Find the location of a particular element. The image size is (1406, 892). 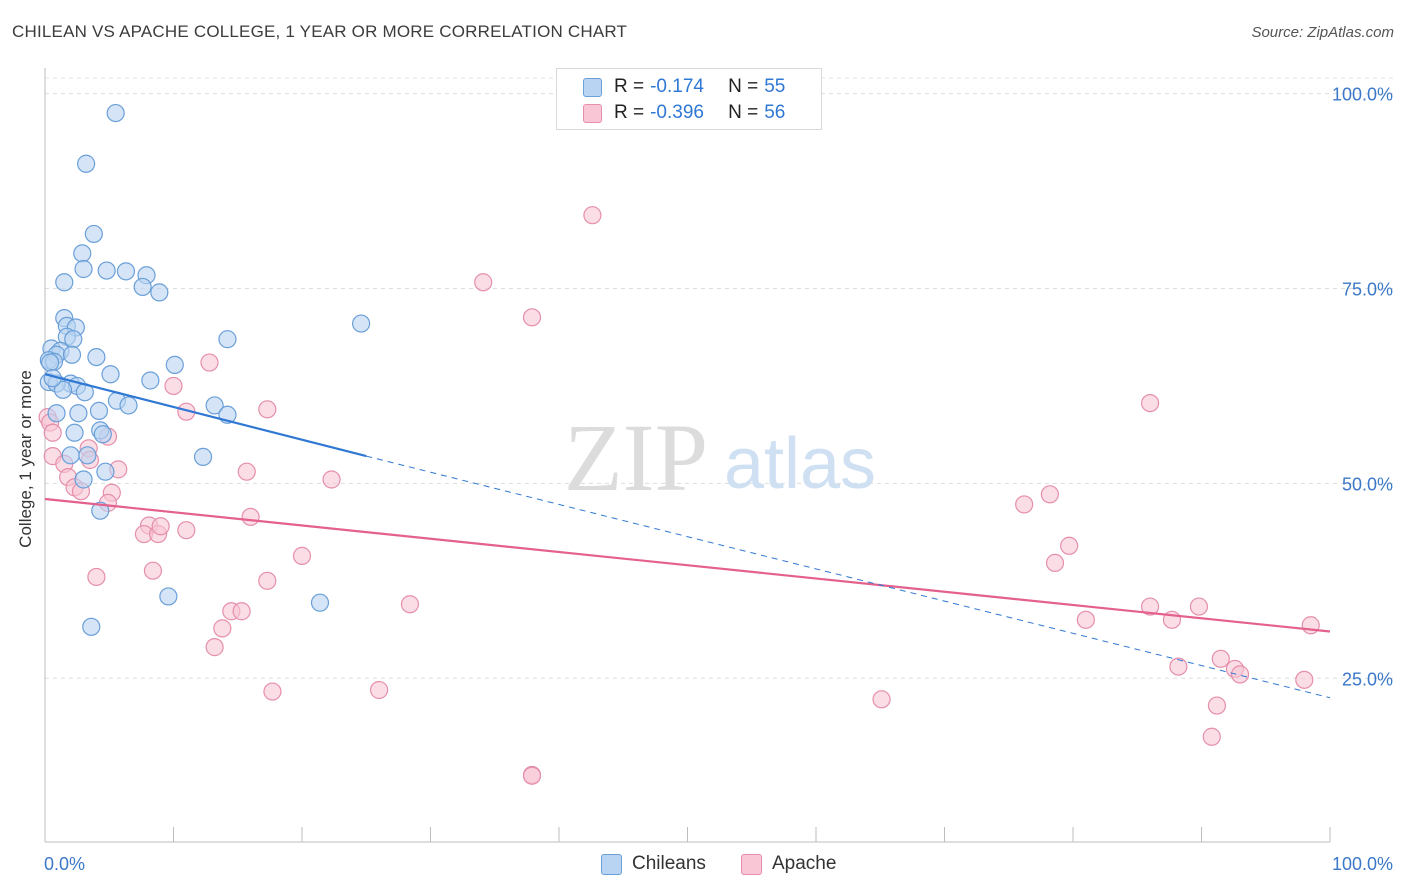

bottom-legend-label-apache: Apache is located at coordinates (804, 863).